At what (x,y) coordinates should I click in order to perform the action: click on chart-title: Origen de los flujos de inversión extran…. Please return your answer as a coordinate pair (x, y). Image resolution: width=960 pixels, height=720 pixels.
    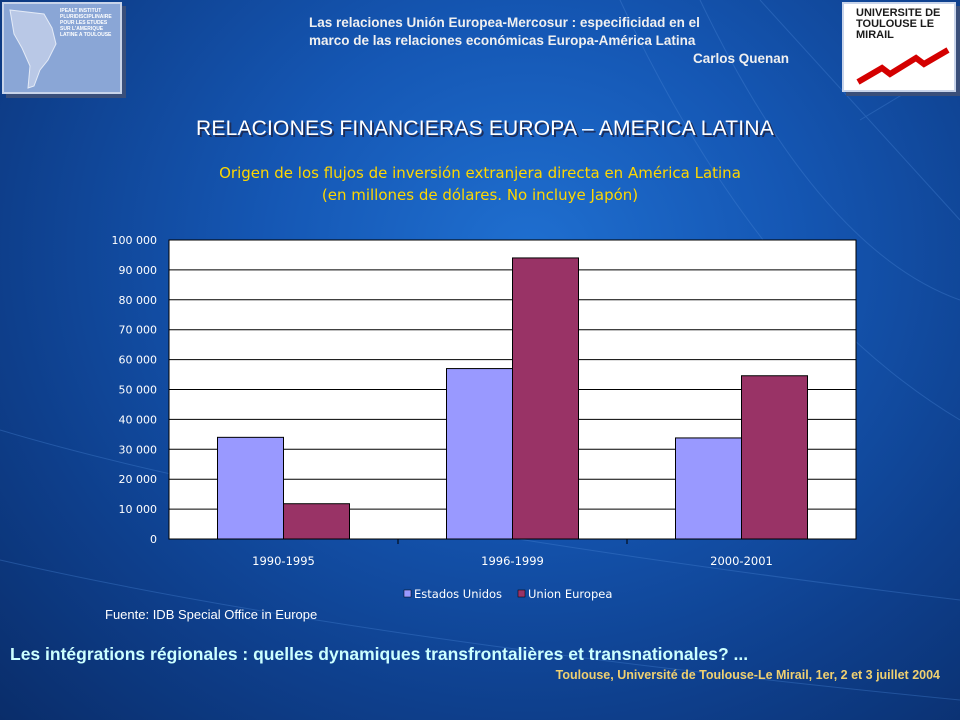
    Looking at the image, I should click on (480, 184).